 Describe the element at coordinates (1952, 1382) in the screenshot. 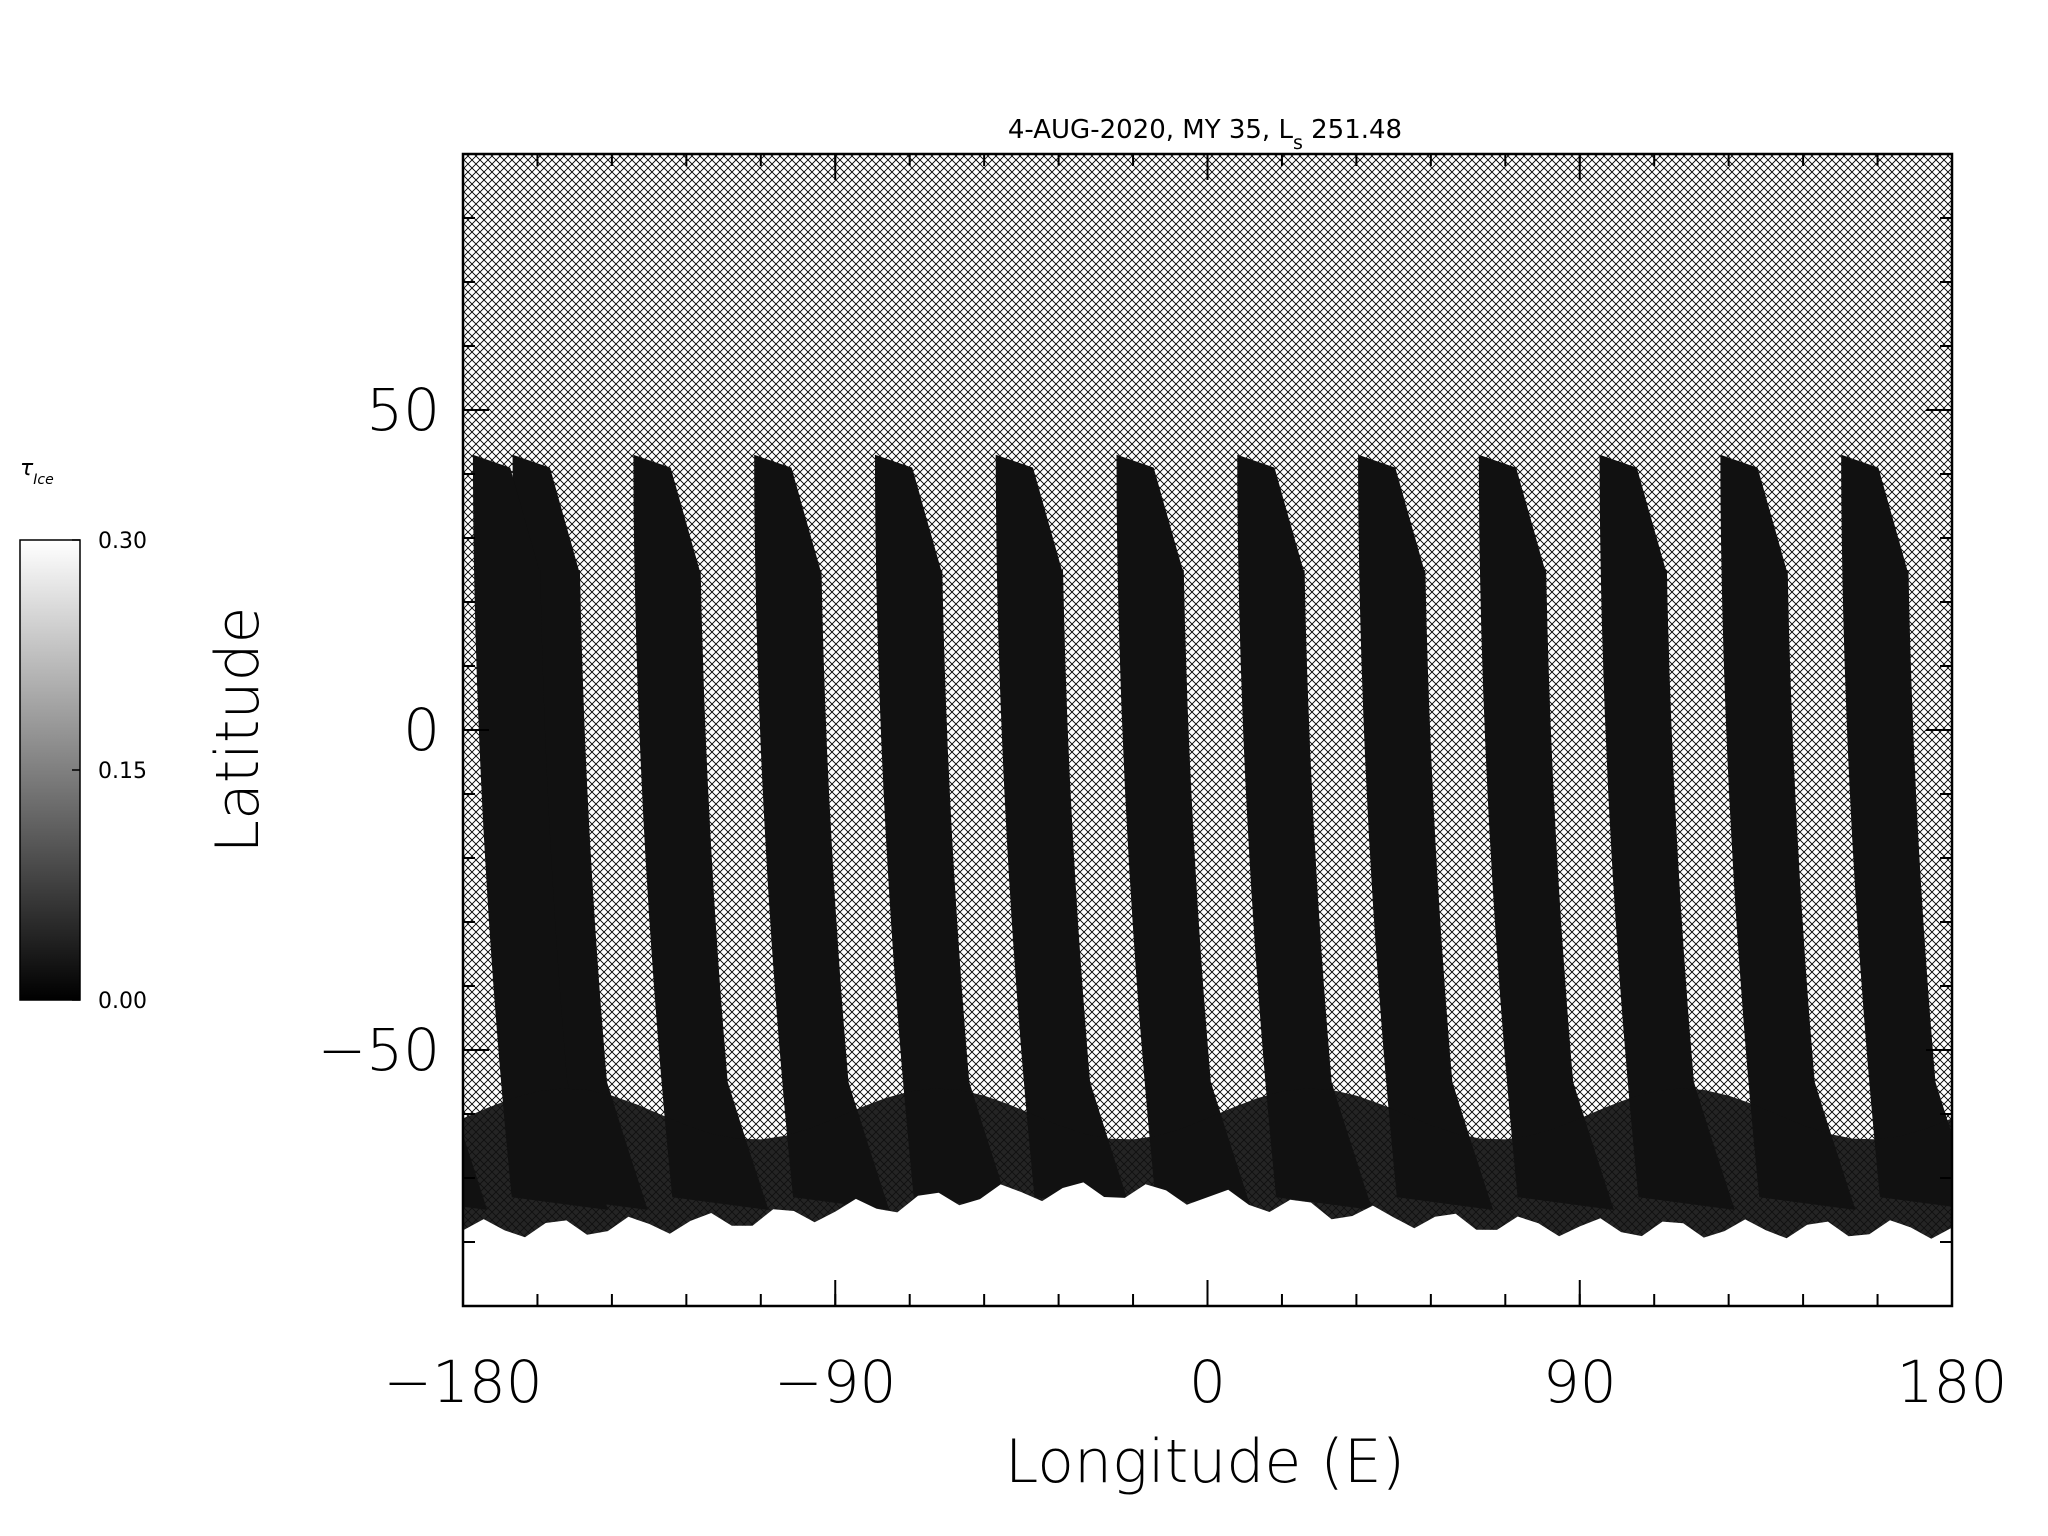

I see `x-tick-label: 180` at that location.